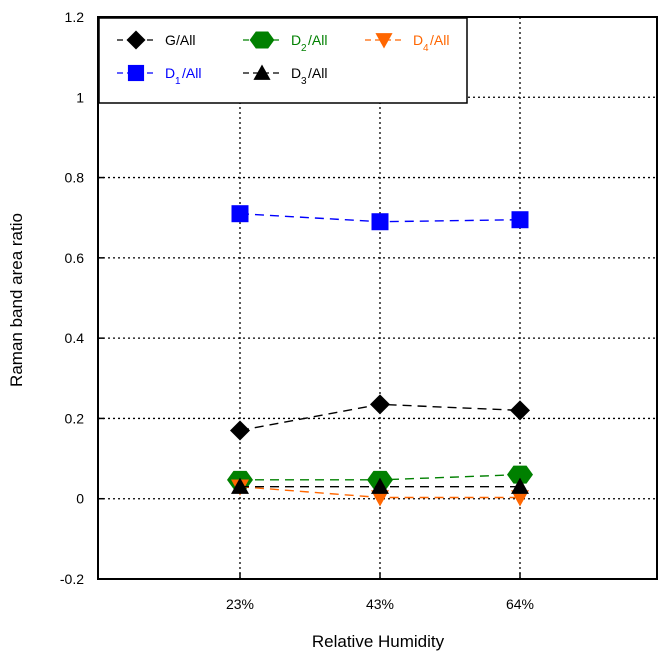  What do you see at coordinates (75, 178) in the screenshot?
I see `y-tick-label: 0.8` at bounding box center [75, 178].